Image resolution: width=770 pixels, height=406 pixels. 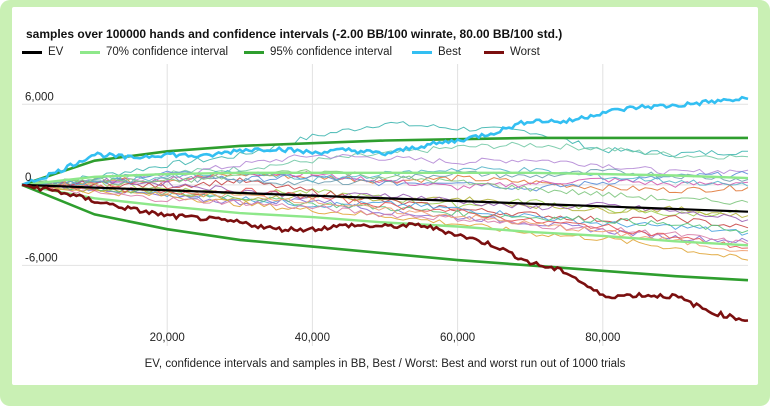 I want to click on y-tick-label: -6,000, so click(x=41, y=258).